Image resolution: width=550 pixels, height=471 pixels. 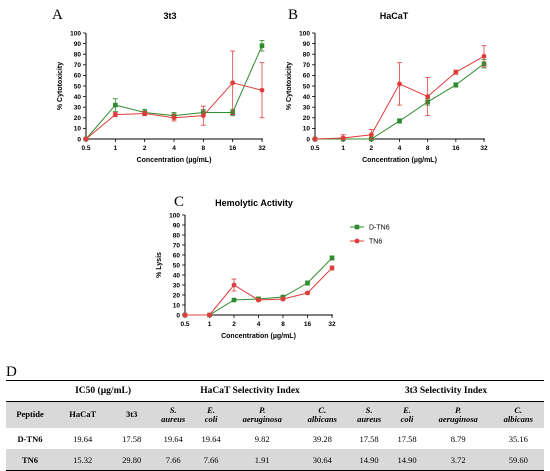 What do you see at coordinates (254, 203) in the screenshot?
I see `chart-title: Hemolytic Activity` at bounding box center [254, 203].